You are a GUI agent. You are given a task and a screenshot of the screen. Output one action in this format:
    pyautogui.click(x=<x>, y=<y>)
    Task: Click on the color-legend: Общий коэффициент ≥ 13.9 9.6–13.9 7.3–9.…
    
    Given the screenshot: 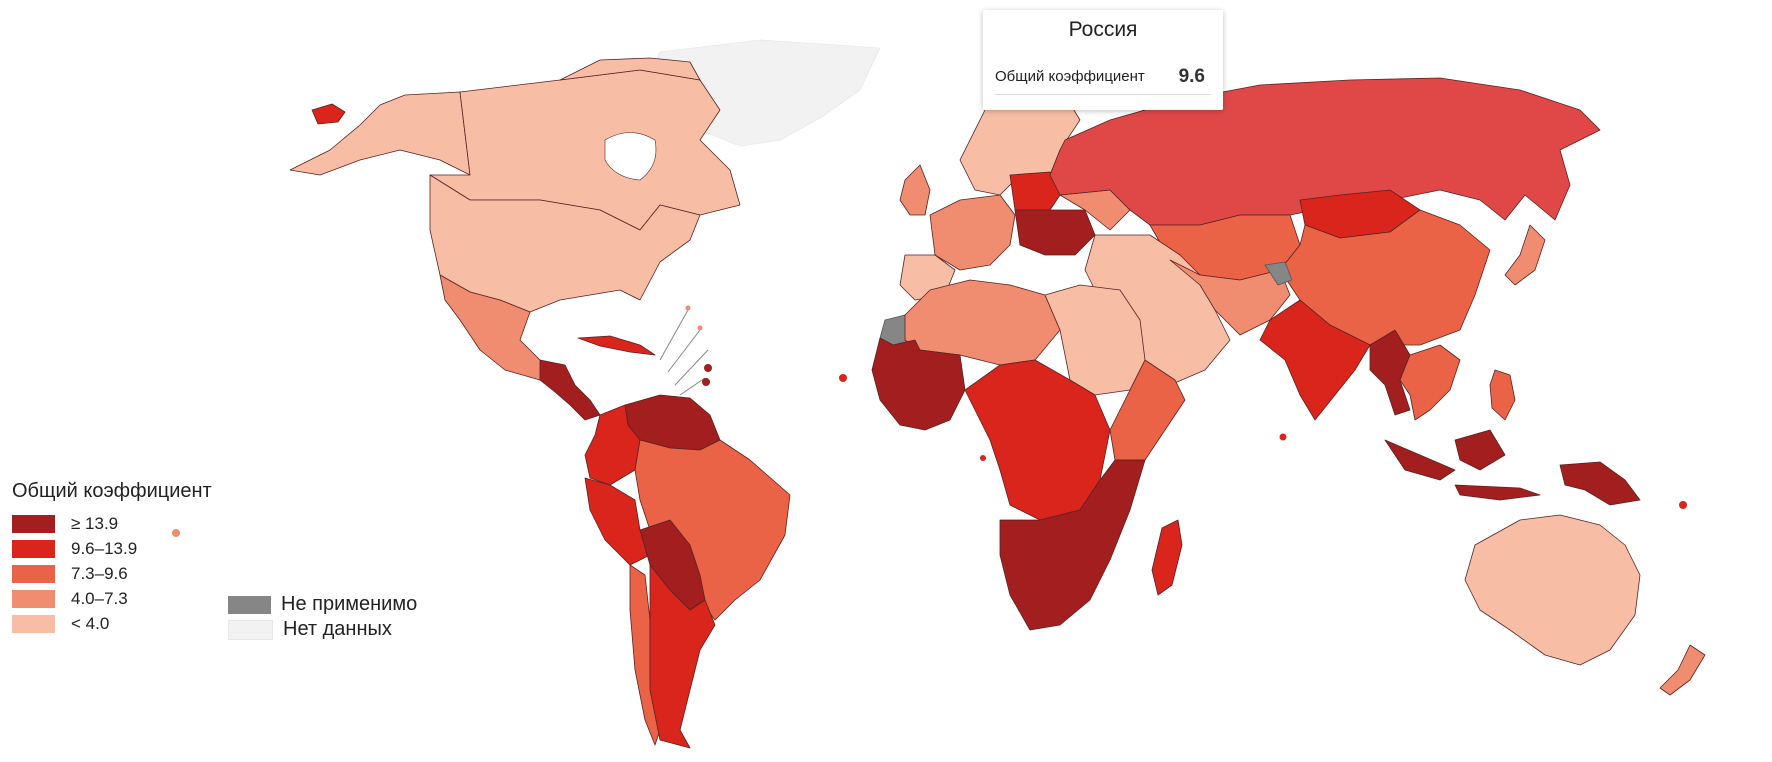 What is the action you would take?
    pyautogui.click(x=112, y=558)
    